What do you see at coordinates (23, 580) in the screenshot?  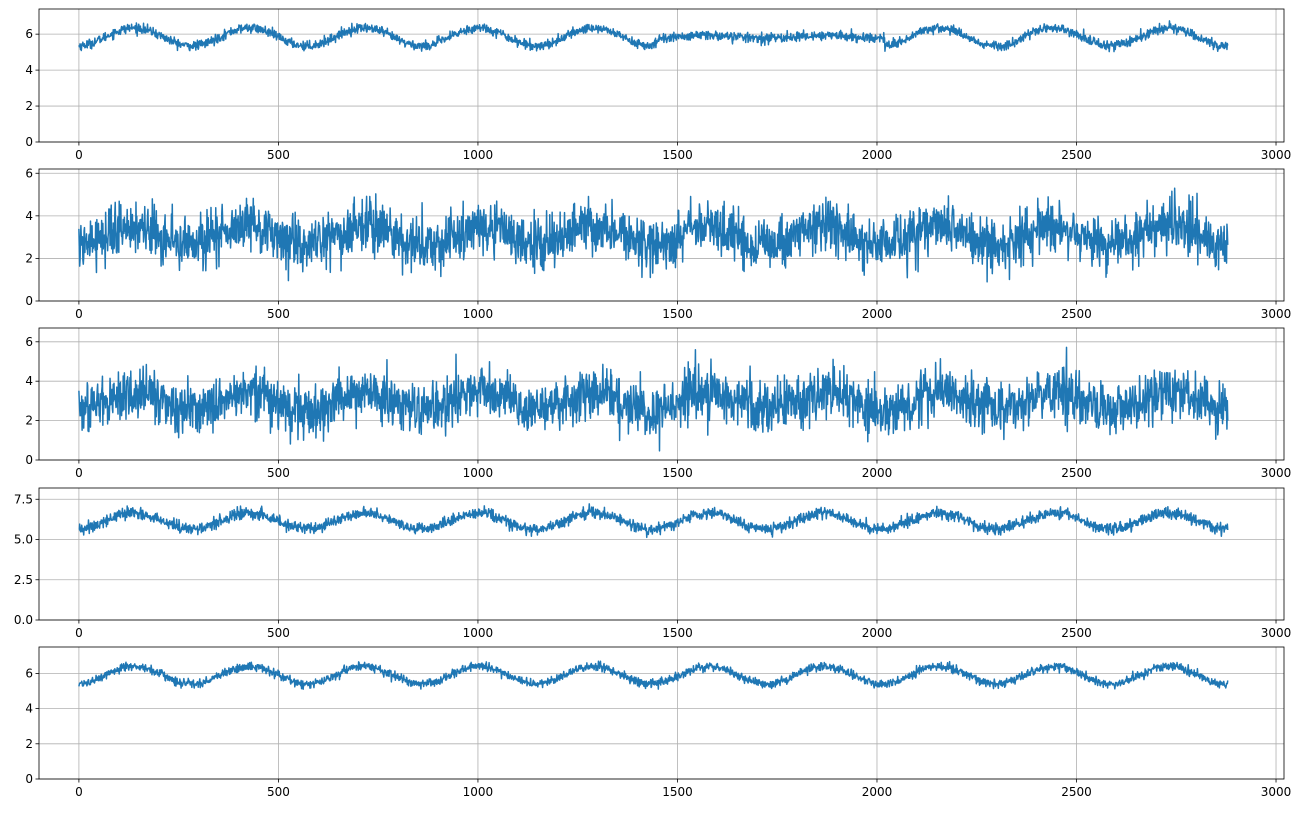 I see `y-tick-label: 2.5` at bounding box center [23, 580].